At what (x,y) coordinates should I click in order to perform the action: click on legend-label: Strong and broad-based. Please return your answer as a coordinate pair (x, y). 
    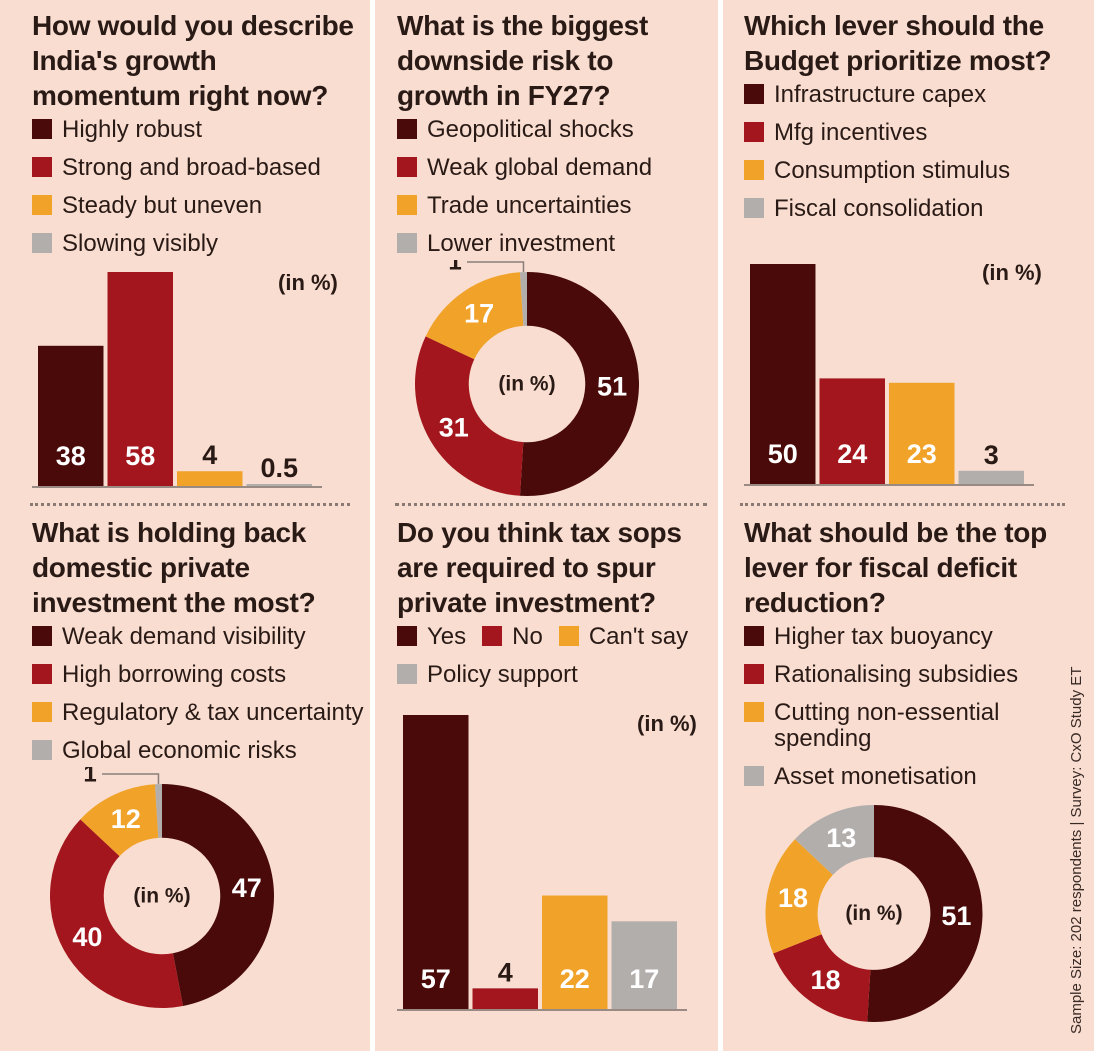
    Looking at the image, I should click on (191, 167).